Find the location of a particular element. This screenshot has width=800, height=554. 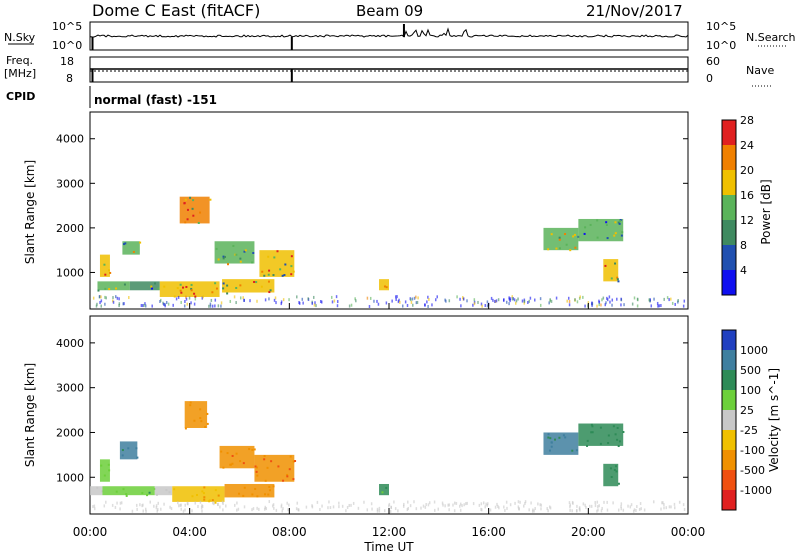

nsky-tick-top: 10^5 is located at coordinates (67, 26).